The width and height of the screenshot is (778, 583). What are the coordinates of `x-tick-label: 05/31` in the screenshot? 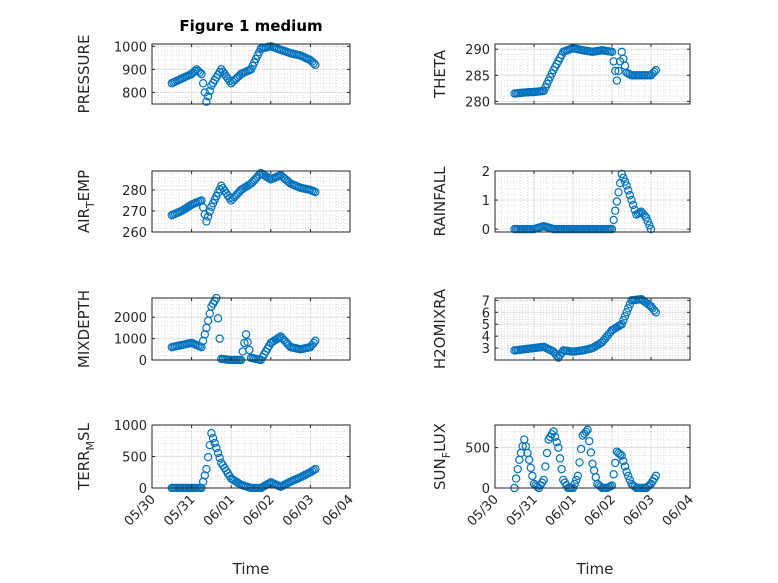 It's located at (522, 510).